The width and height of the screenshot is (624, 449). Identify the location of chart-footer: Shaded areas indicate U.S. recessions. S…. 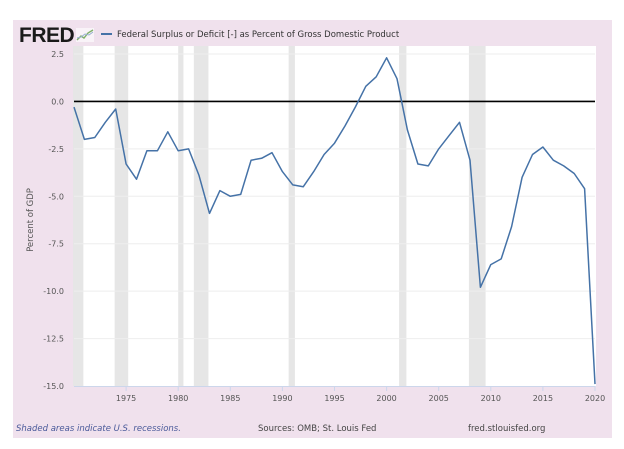
(312, 429).